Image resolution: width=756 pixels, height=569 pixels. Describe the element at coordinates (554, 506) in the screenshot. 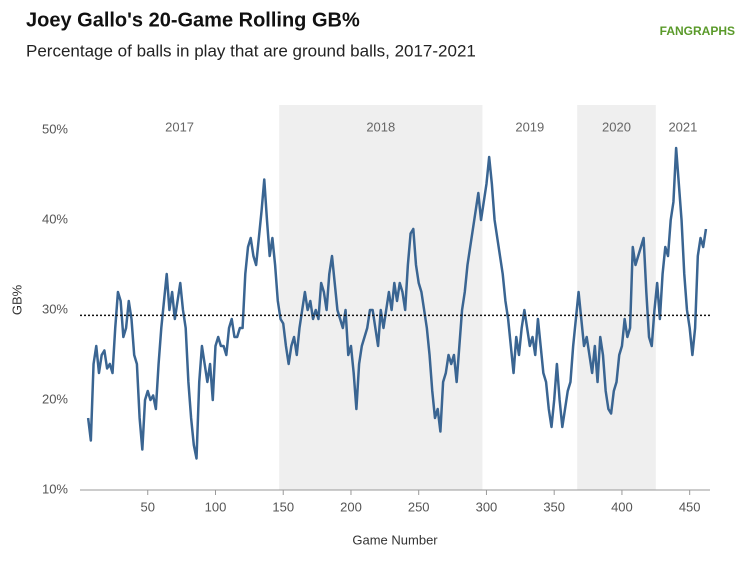

I see `x-tick-label: 350` at that location.